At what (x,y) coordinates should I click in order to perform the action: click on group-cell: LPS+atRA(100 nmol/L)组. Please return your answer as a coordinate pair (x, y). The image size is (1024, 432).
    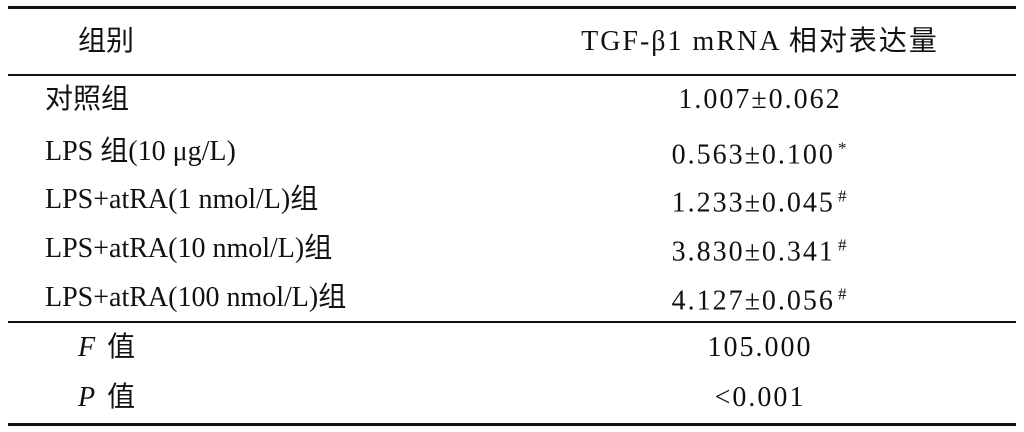
    Looking at the image, I should click on (195, 298).